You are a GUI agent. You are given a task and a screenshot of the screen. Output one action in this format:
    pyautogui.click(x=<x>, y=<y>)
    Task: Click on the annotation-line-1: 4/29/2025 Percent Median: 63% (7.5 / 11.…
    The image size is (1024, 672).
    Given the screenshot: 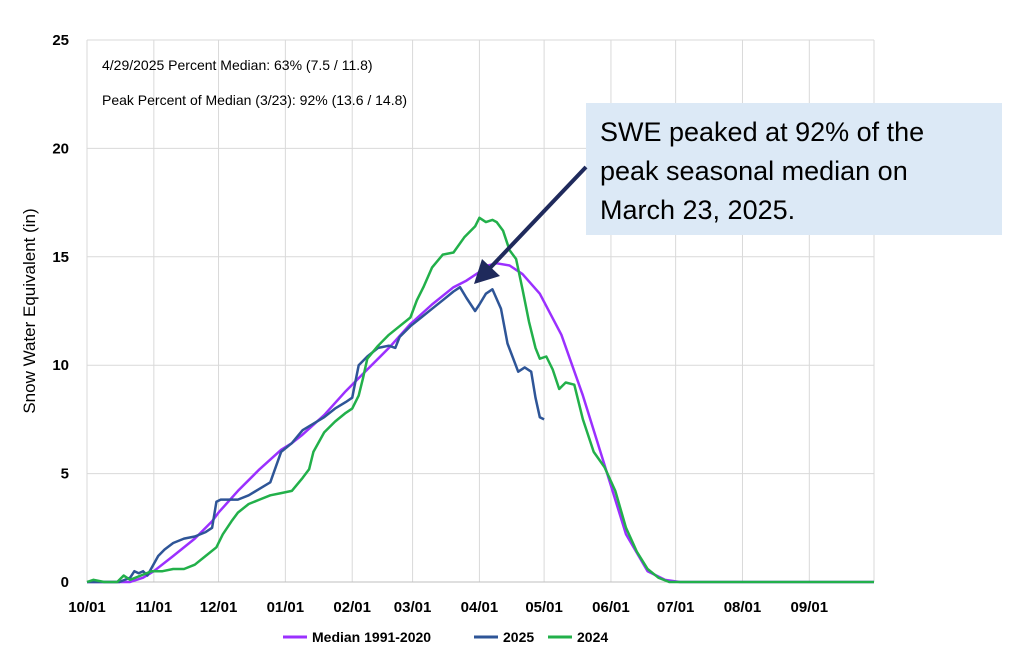 What is the action you would take?
    pyautogui.click(x=237, y=65)
    